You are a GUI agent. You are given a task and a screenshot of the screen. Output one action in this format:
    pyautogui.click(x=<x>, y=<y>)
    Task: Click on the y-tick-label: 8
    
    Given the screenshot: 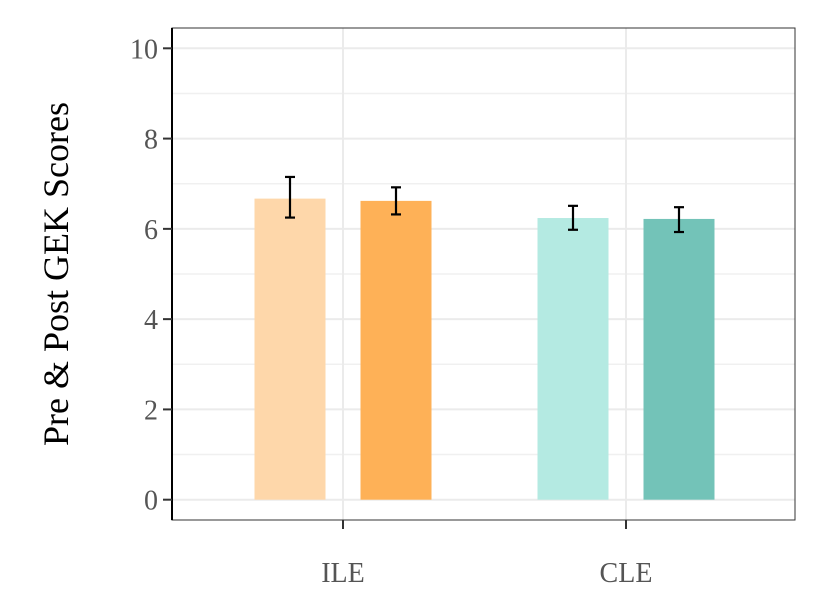 What is the action you would take?
    pyautogui.click(x=151, y=140)
    